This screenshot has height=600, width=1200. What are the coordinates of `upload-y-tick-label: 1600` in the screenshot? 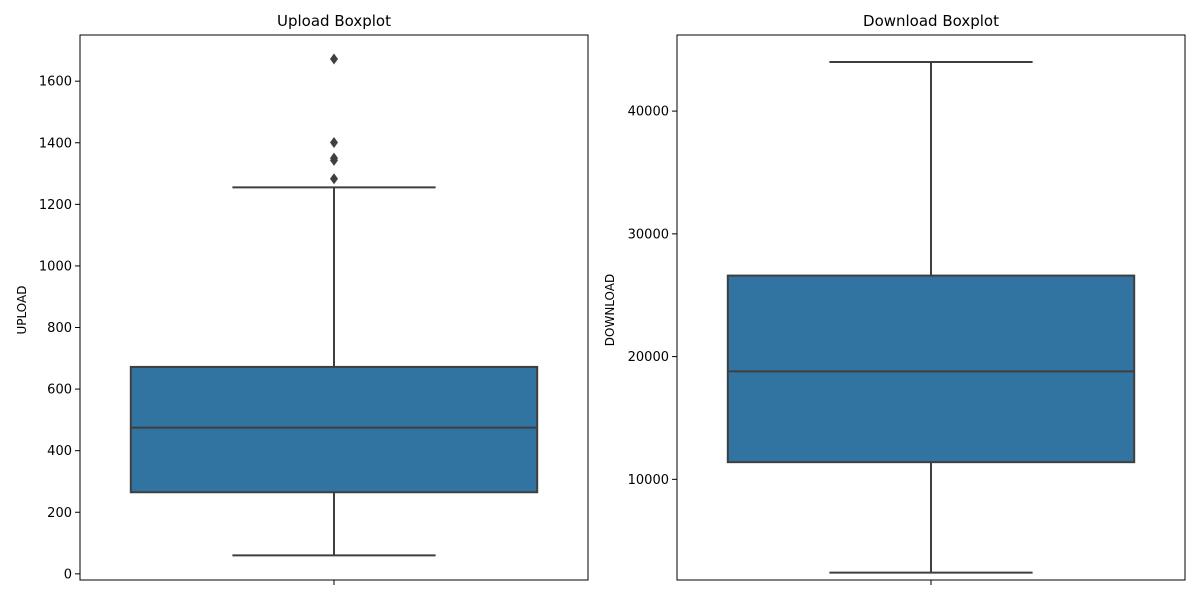 It's located at (55, 82).